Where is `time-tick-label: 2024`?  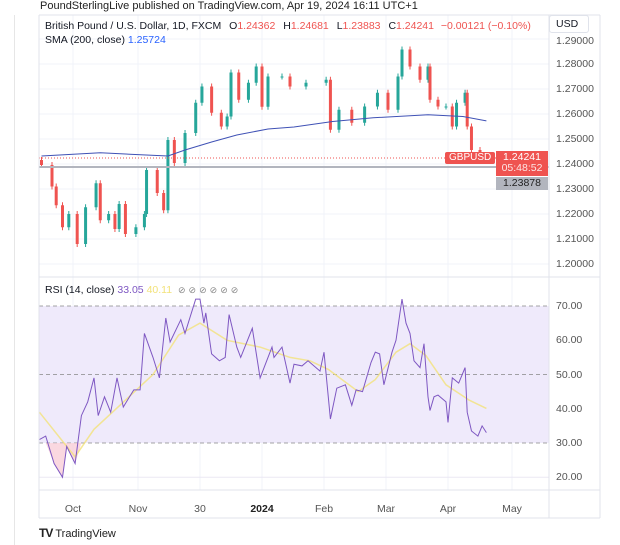
time-tick-label: 2024 is located at coordinates (262, 509).